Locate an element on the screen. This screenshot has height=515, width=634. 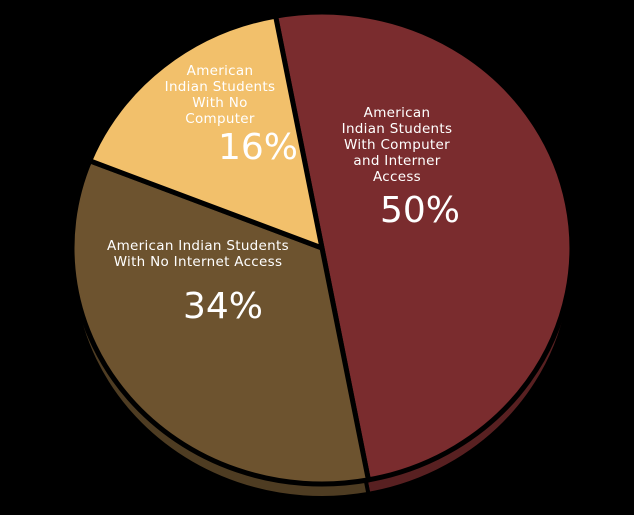
value-label: 34% is located at coordinates (223, 306).